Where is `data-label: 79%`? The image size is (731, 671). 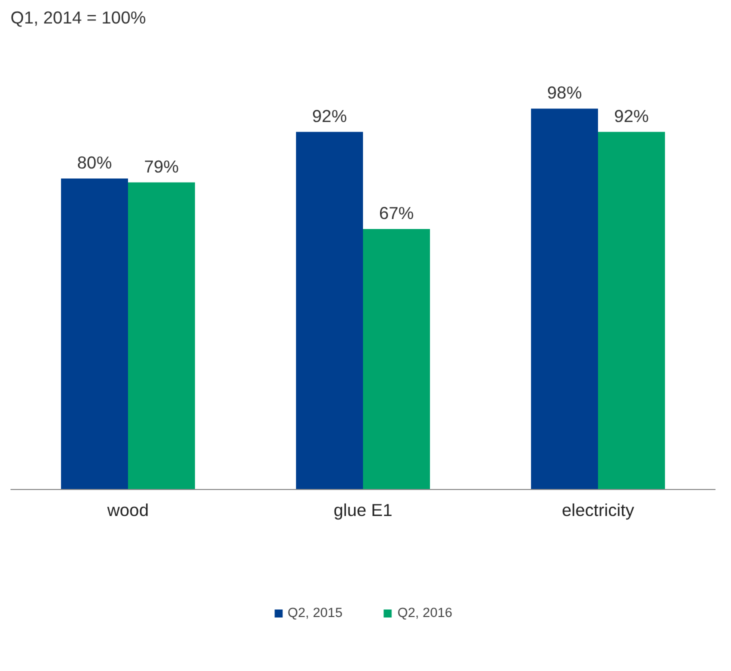
data-label: 79% is located at coordinates (161, 166).